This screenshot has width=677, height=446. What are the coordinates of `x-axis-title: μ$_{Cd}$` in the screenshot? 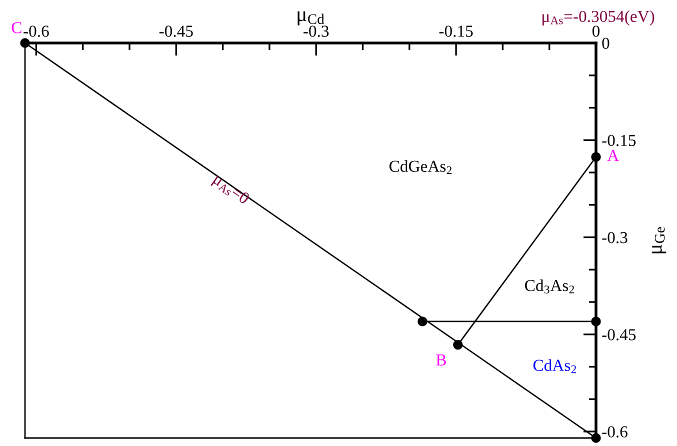 It's located at (311, 18).